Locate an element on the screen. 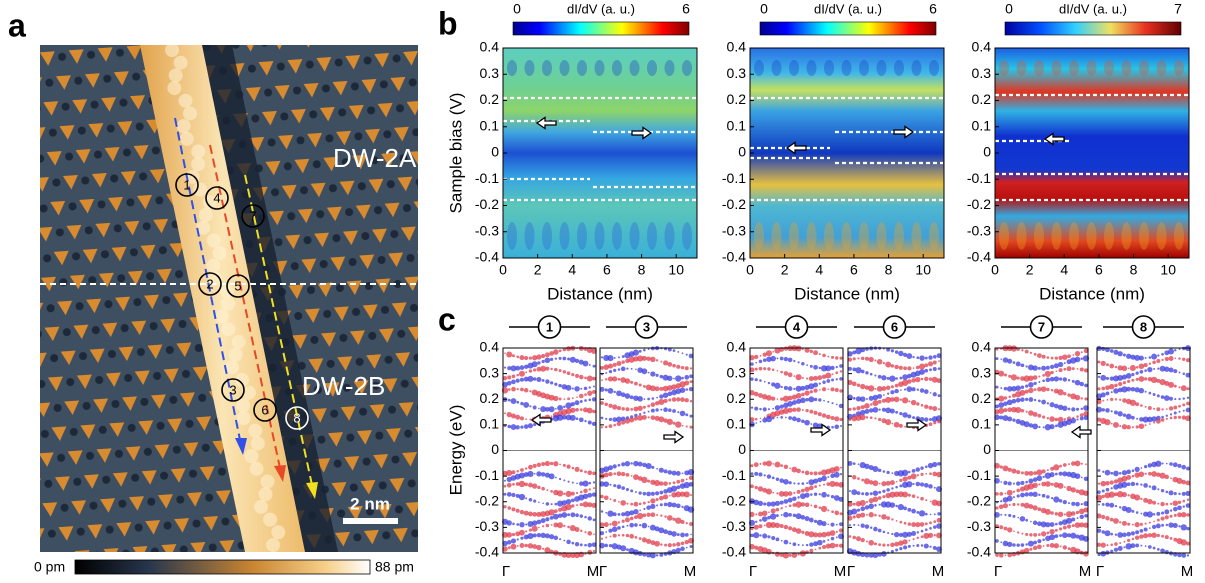 This screenshot has height=583, width=1205. y-tick-label: 0 is located at coordinates (987, 152).